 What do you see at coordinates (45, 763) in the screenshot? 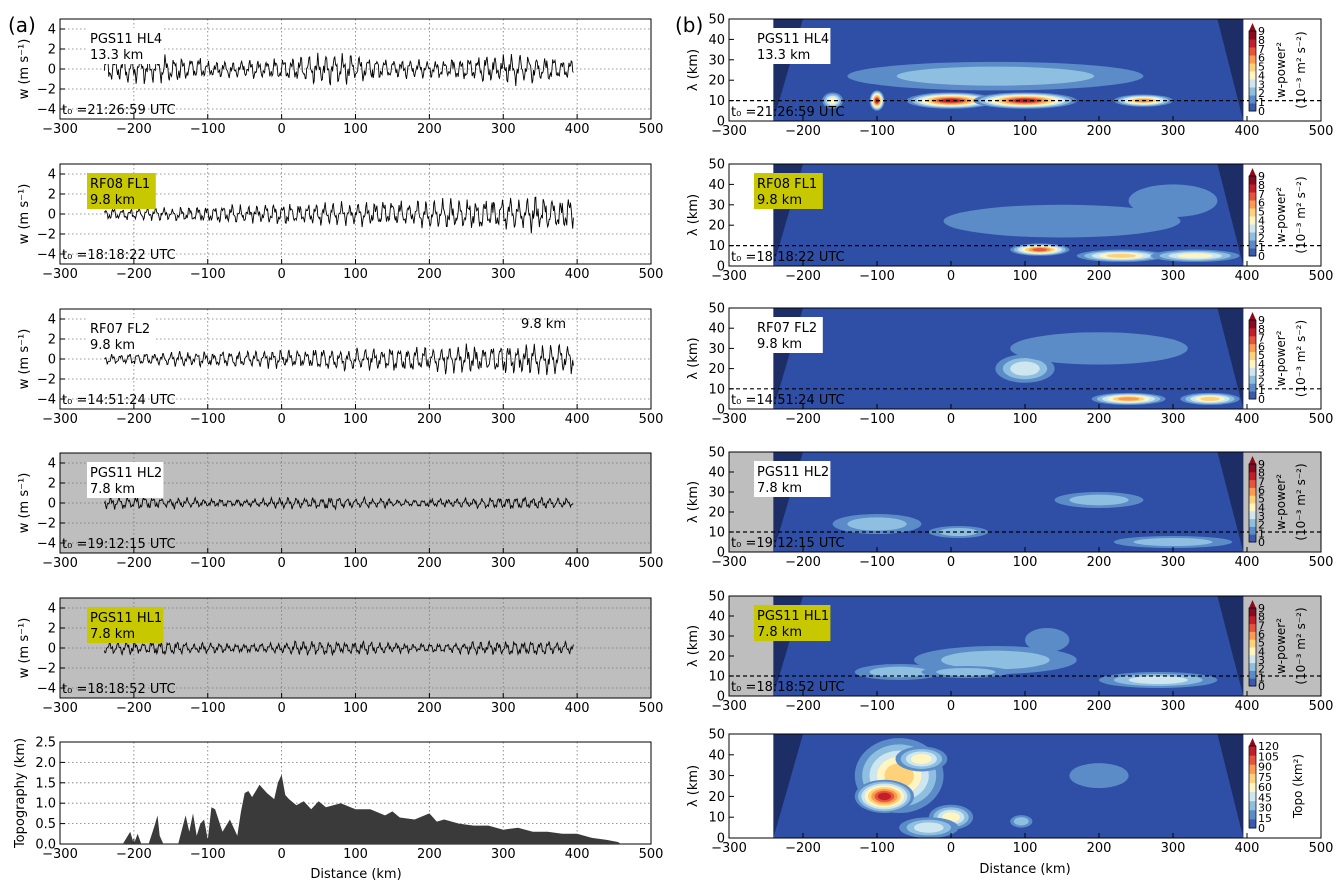
I see `y-tick-label: 2.0` at bounding box center [45, 763].